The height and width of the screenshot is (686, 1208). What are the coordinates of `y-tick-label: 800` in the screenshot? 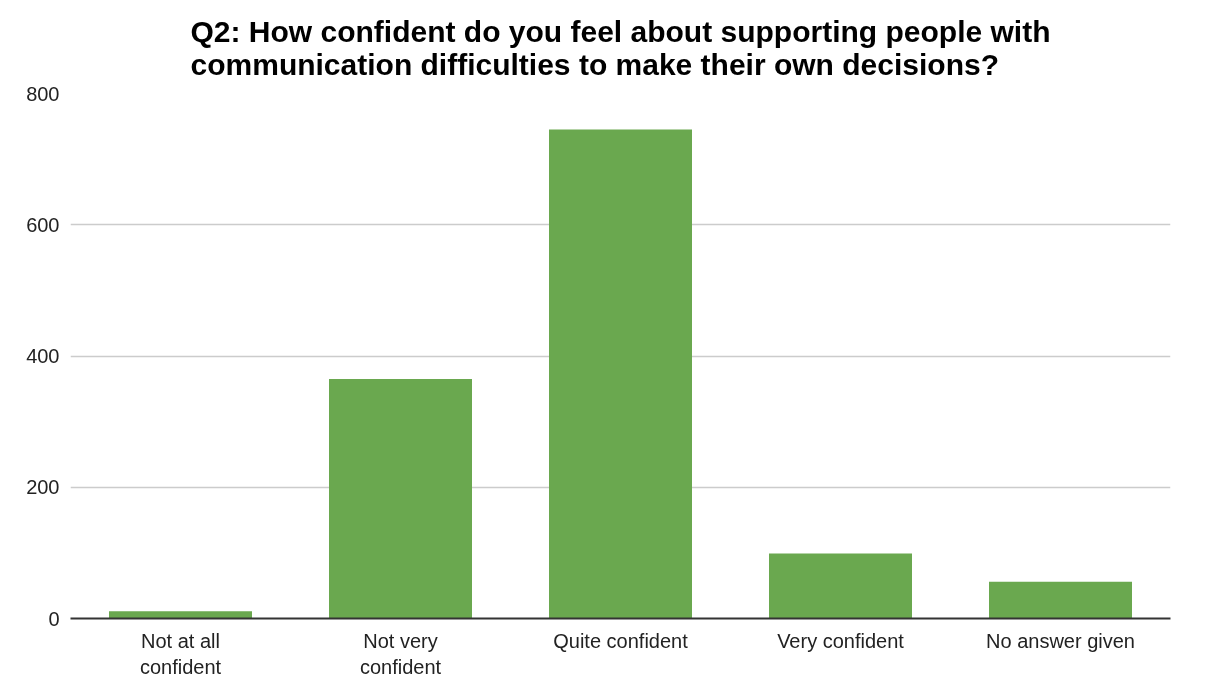 It's located at (43, 93).